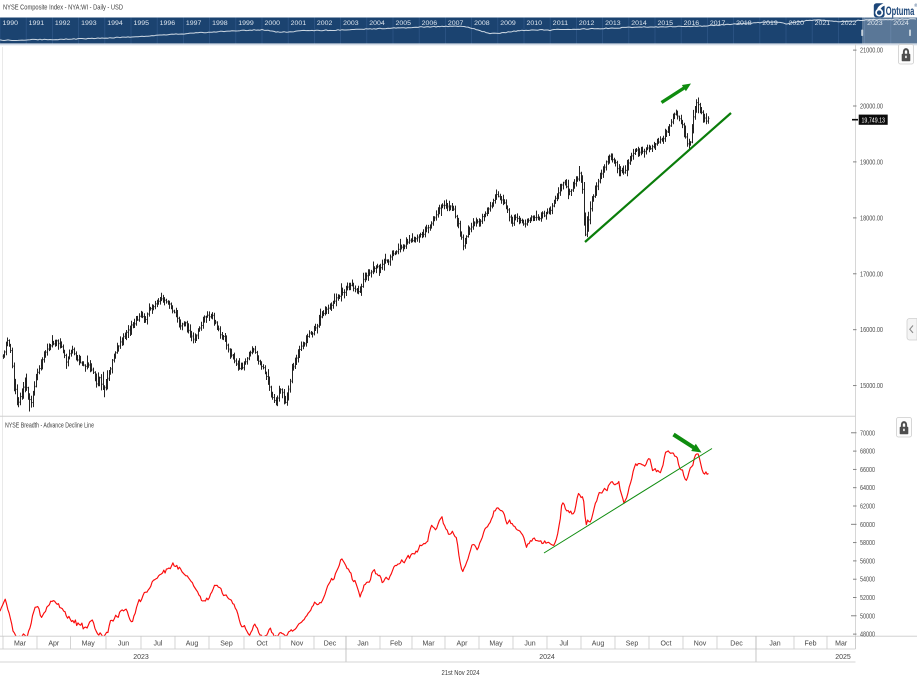  What do you see at coordinates (194, 23) in the screenshot?
I see `svg-text: 1997` at bounding box center [194, 23].